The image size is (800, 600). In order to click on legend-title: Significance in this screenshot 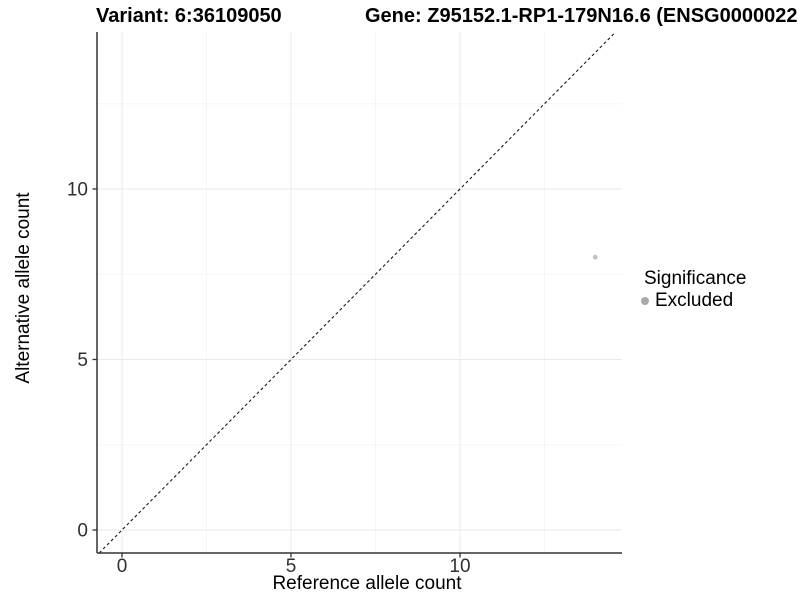, I will do `click(695, 278)`.